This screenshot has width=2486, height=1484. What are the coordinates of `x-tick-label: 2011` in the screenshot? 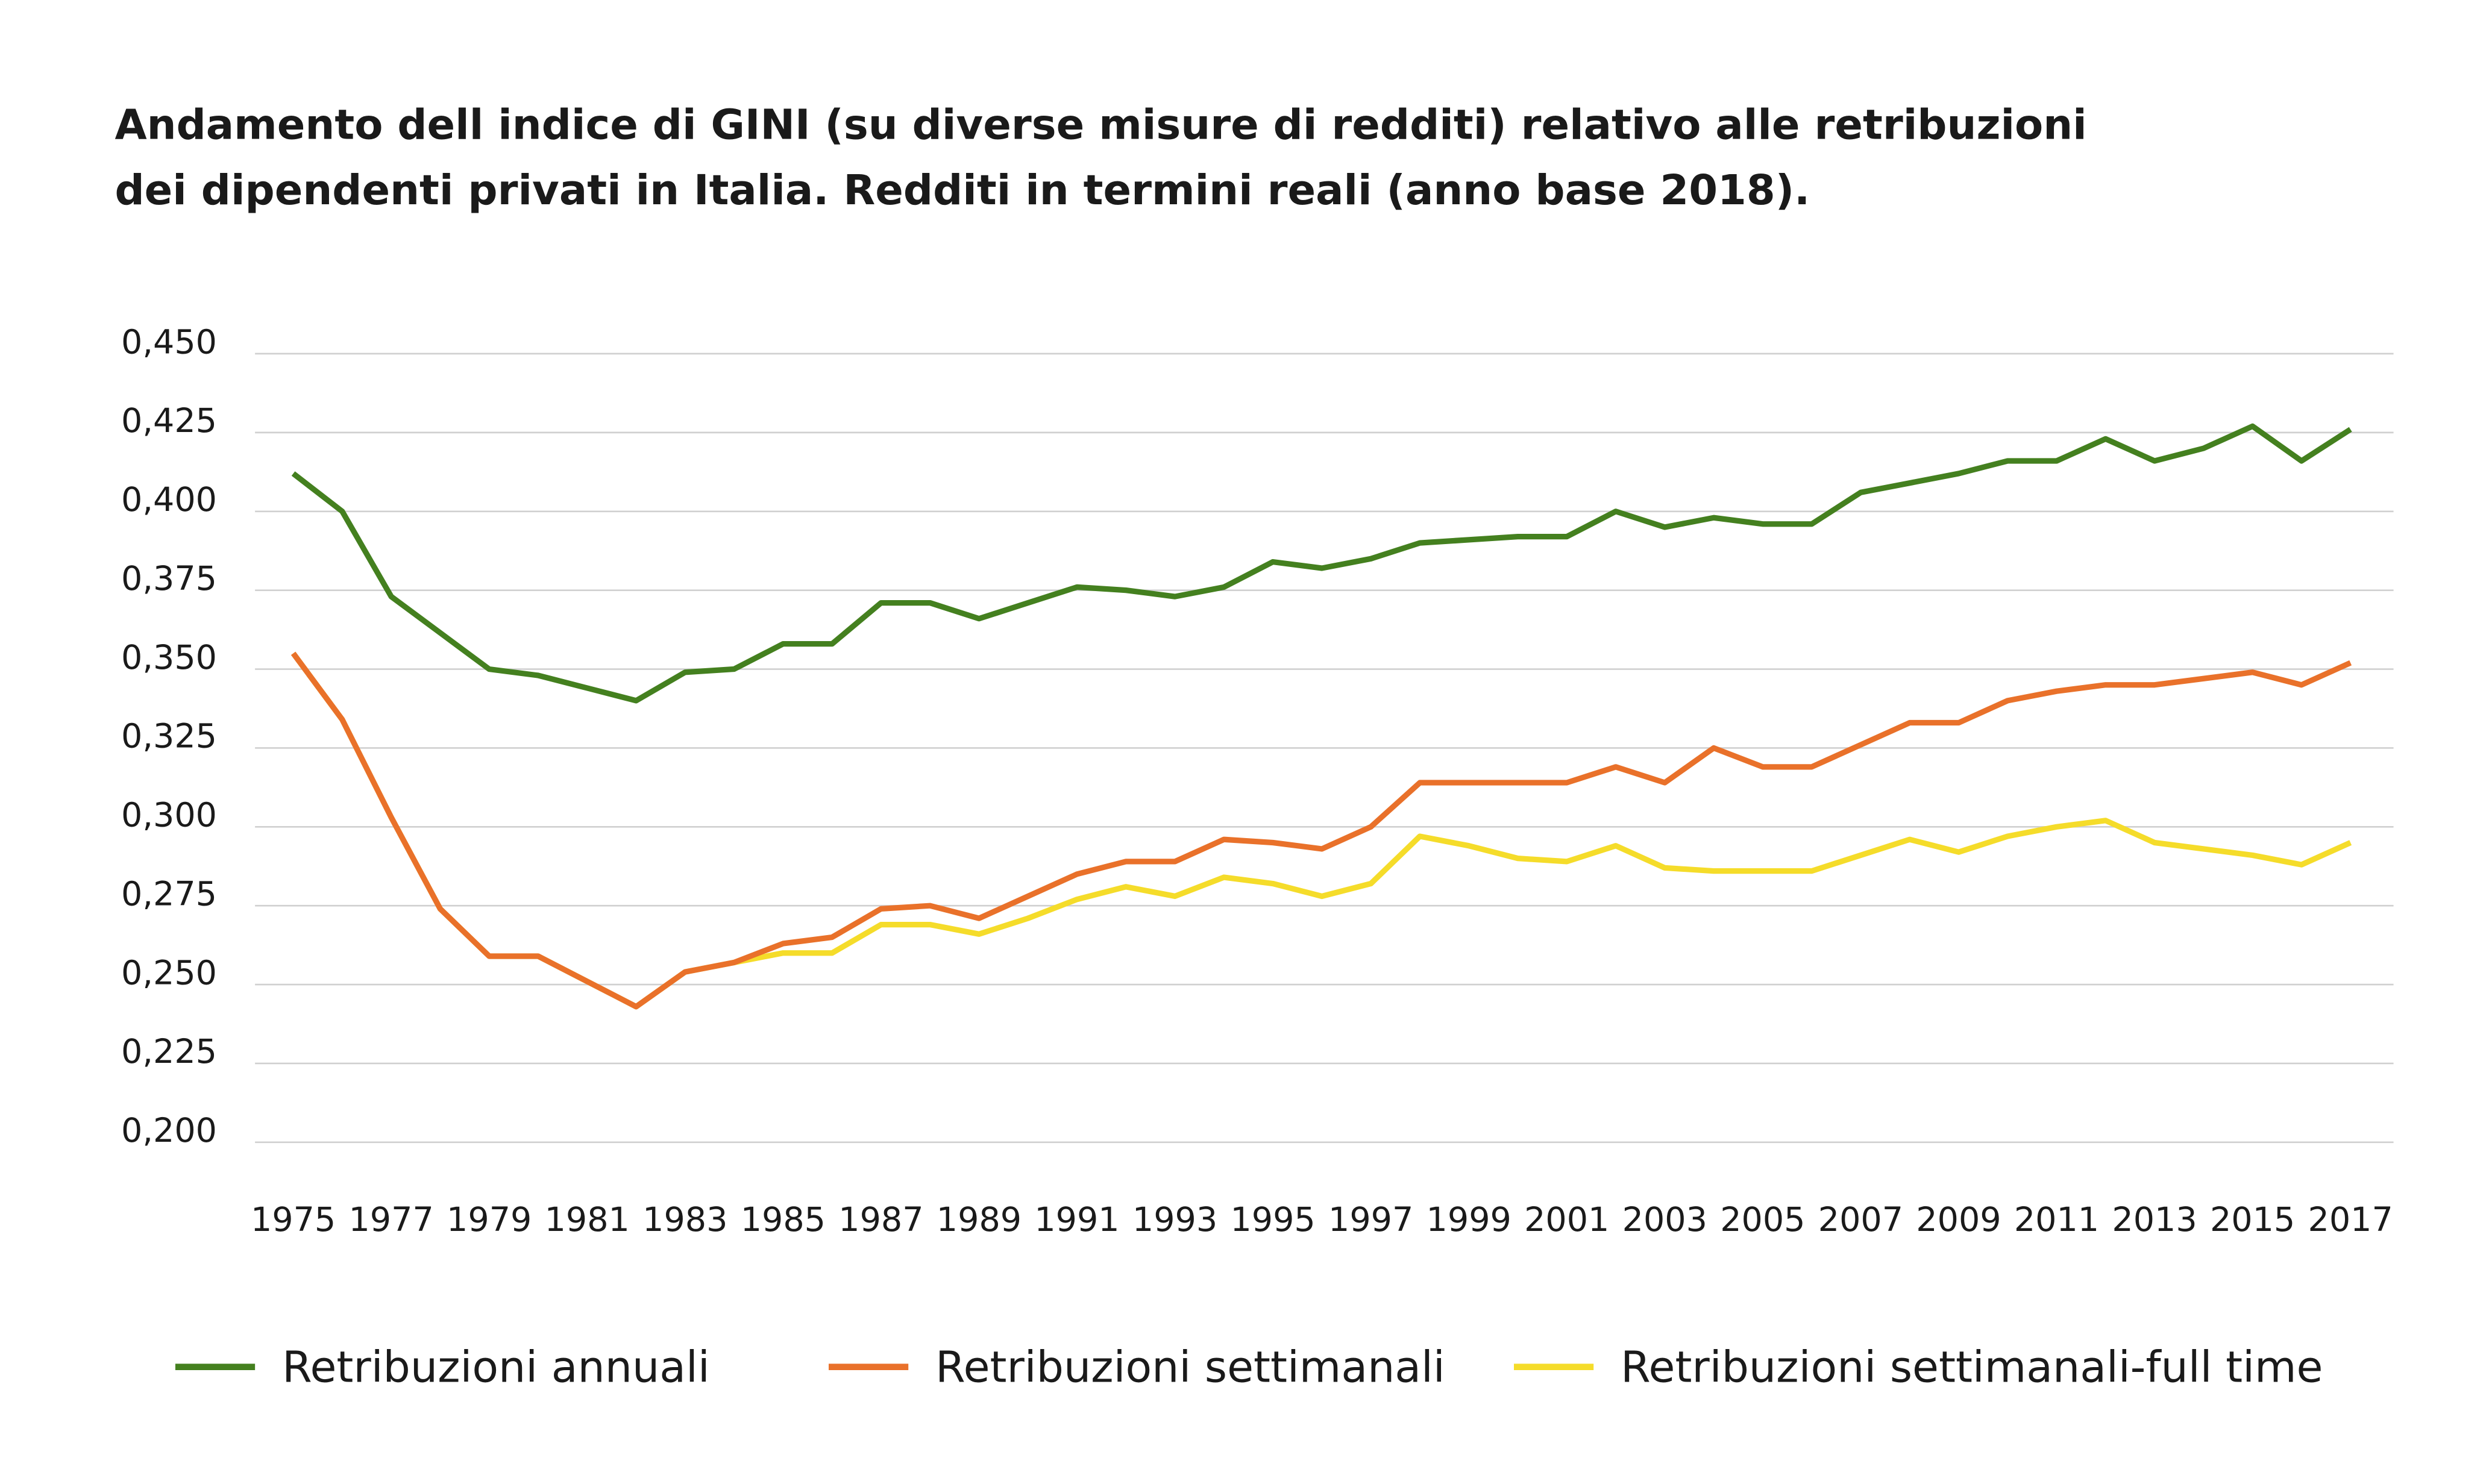 It's located at (2056, 1219).